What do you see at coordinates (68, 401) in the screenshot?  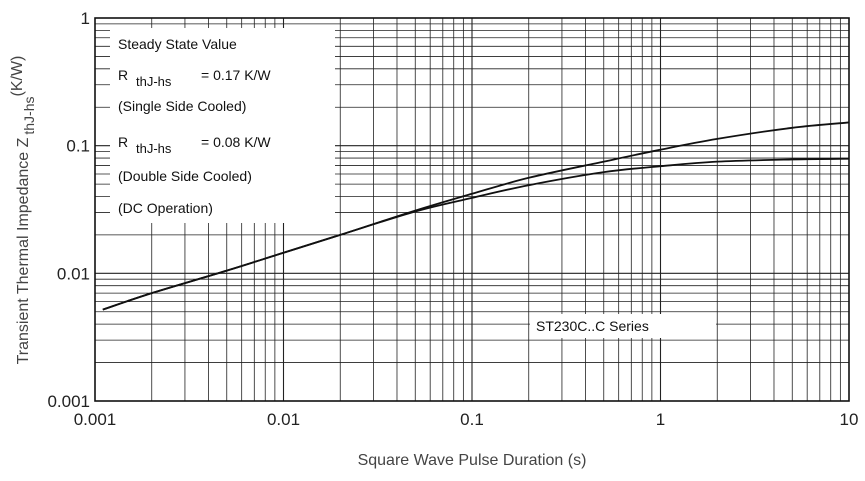 I see `y-tick-label: 0.001` at bounding box center [68, 401].